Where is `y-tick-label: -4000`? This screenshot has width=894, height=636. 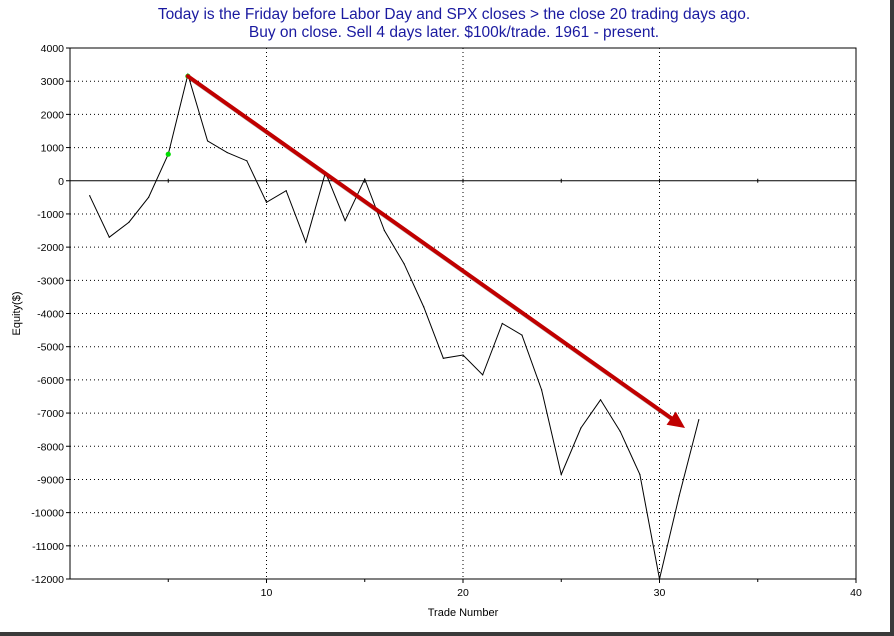
y-tick-label: -4000 is located at coordinates (50, 315).